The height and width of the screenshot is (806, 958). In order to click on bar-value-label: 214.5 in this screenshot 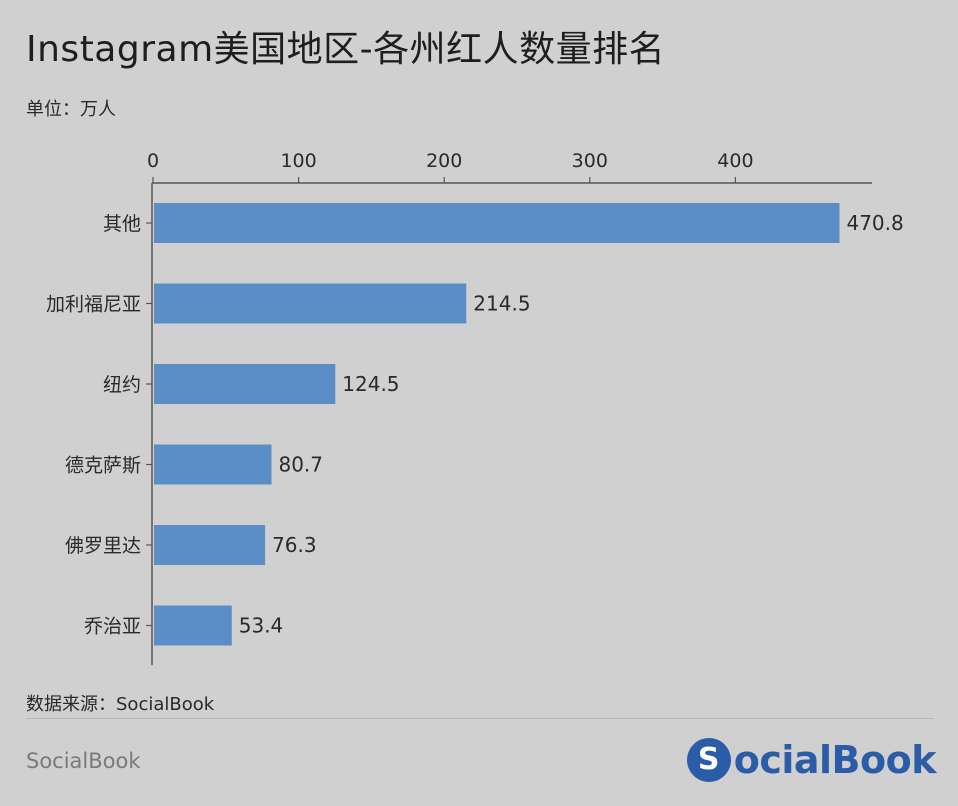, I will do `click(501, 304)`.